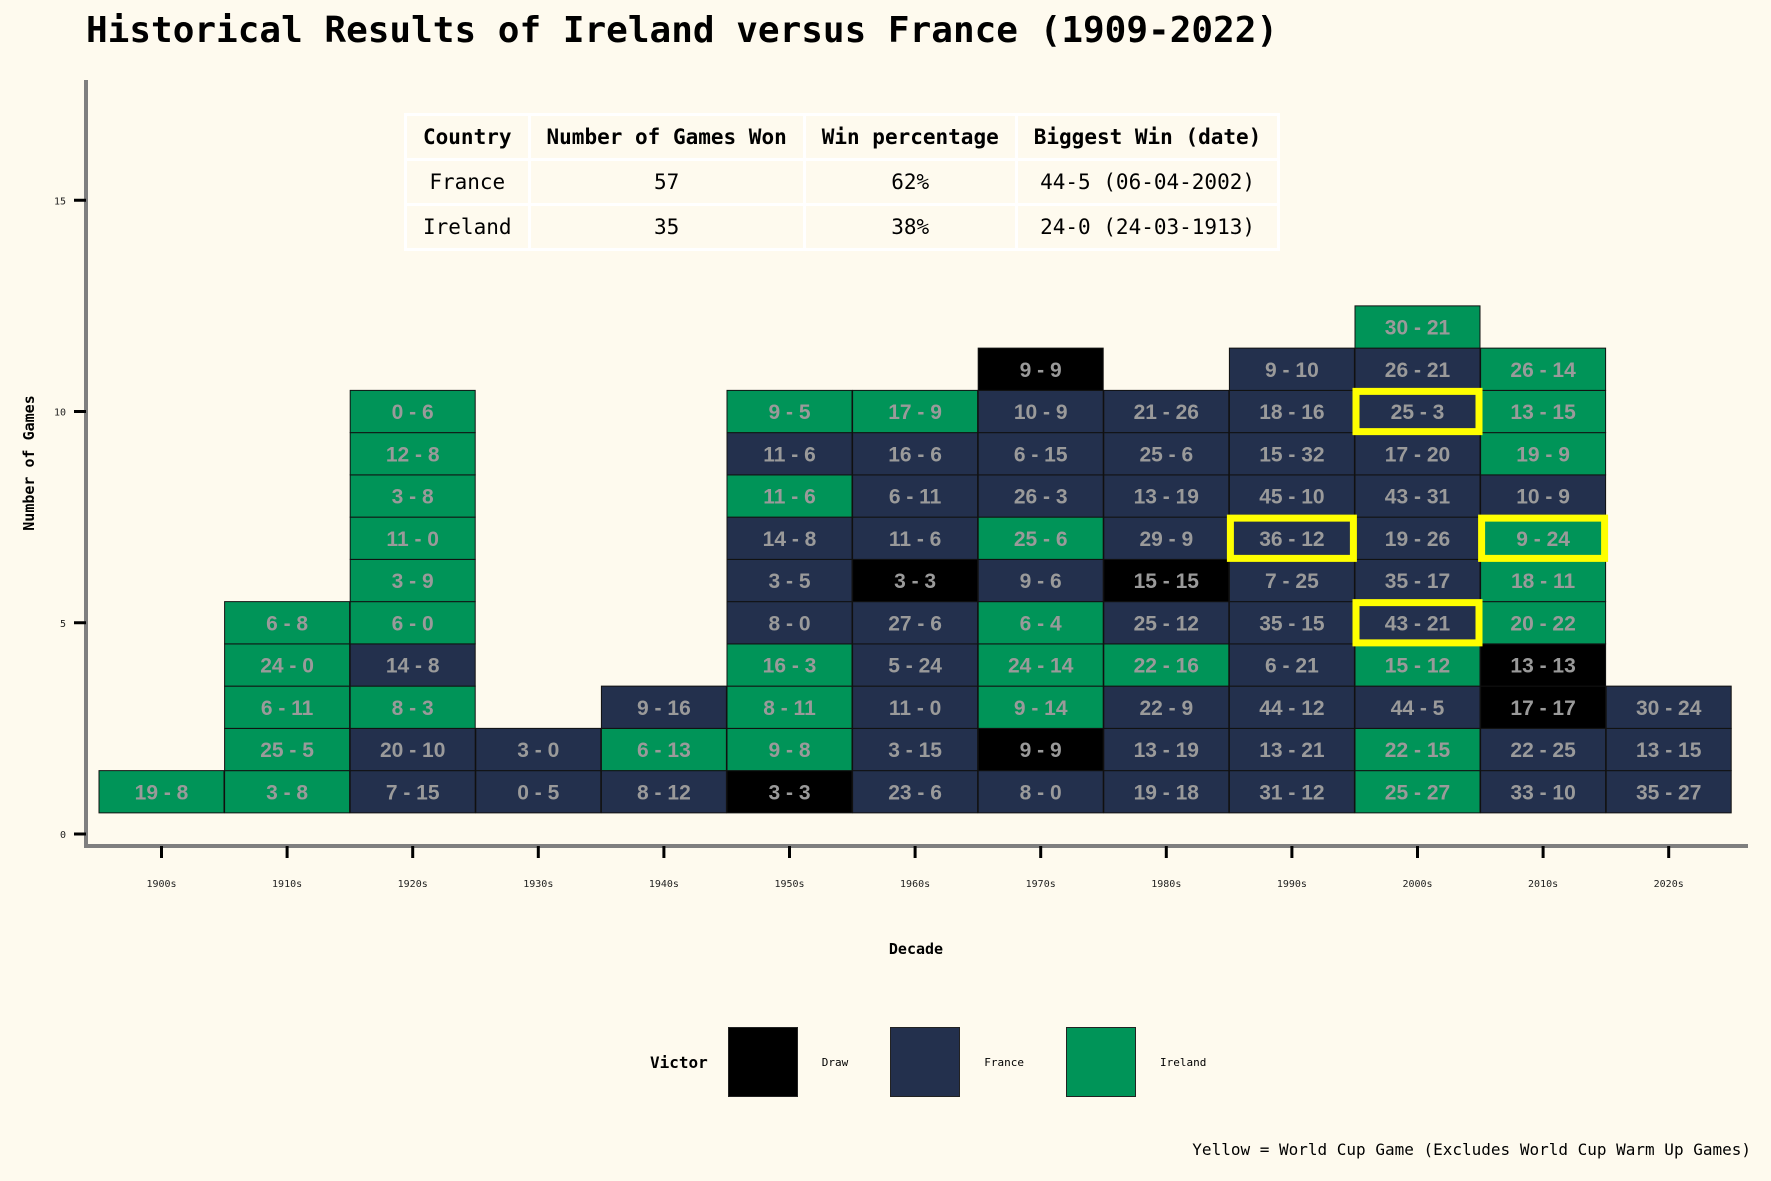 This screenshot has width=1771, height=1181. What do you see at coordinates (1292, 666) in the screenshot?
I see `score-label: 6 - 21` at bounding box center [1292, 666].